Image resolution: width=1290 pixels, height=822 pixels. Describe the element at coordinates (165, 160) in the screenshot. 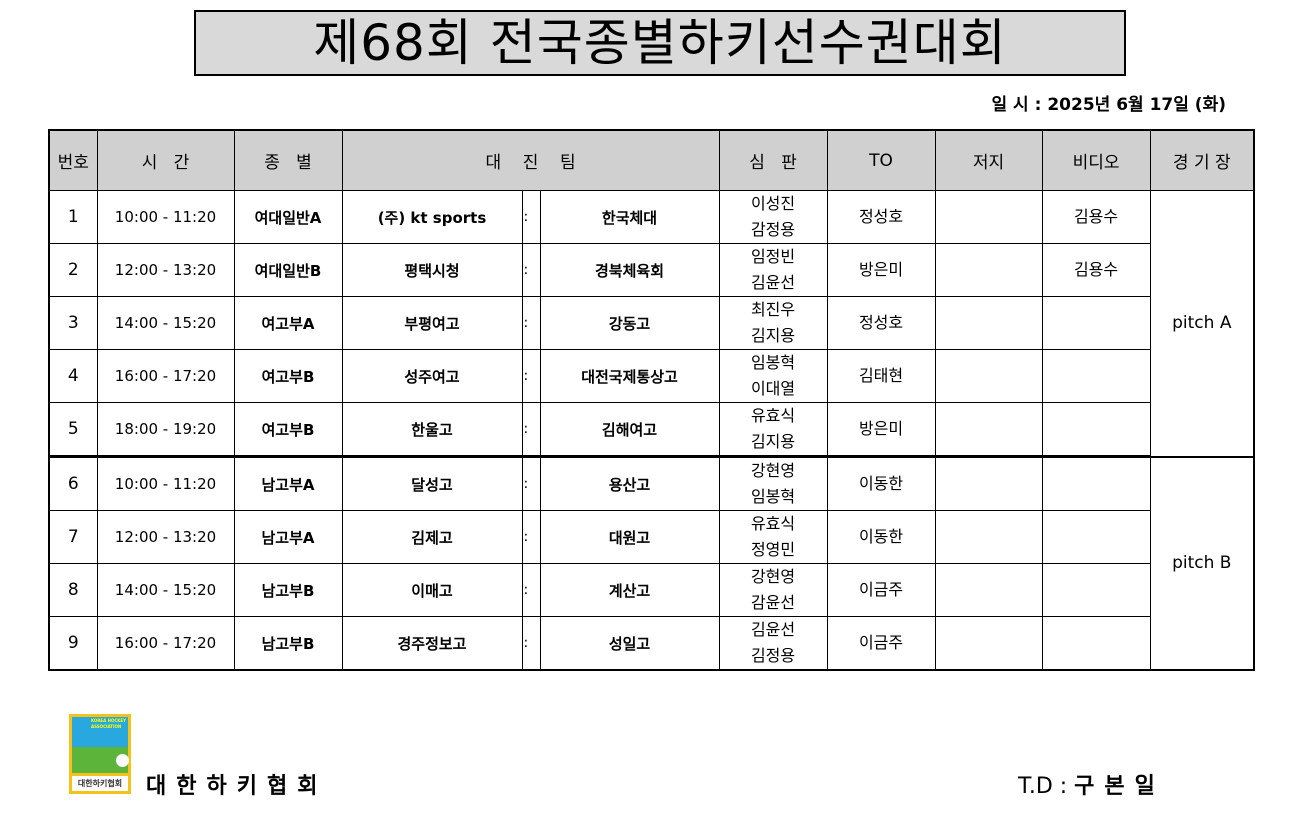

I see `header-time: 시 간` at that location.